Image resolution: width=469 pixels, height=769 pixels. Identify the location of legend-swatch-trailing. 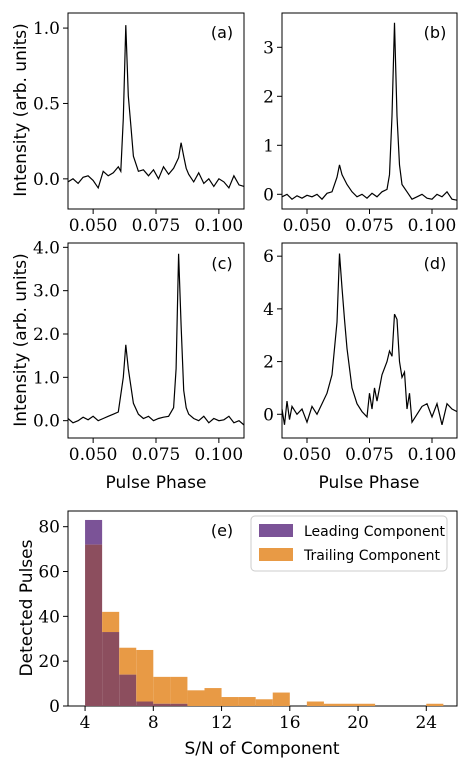
(276, 554).